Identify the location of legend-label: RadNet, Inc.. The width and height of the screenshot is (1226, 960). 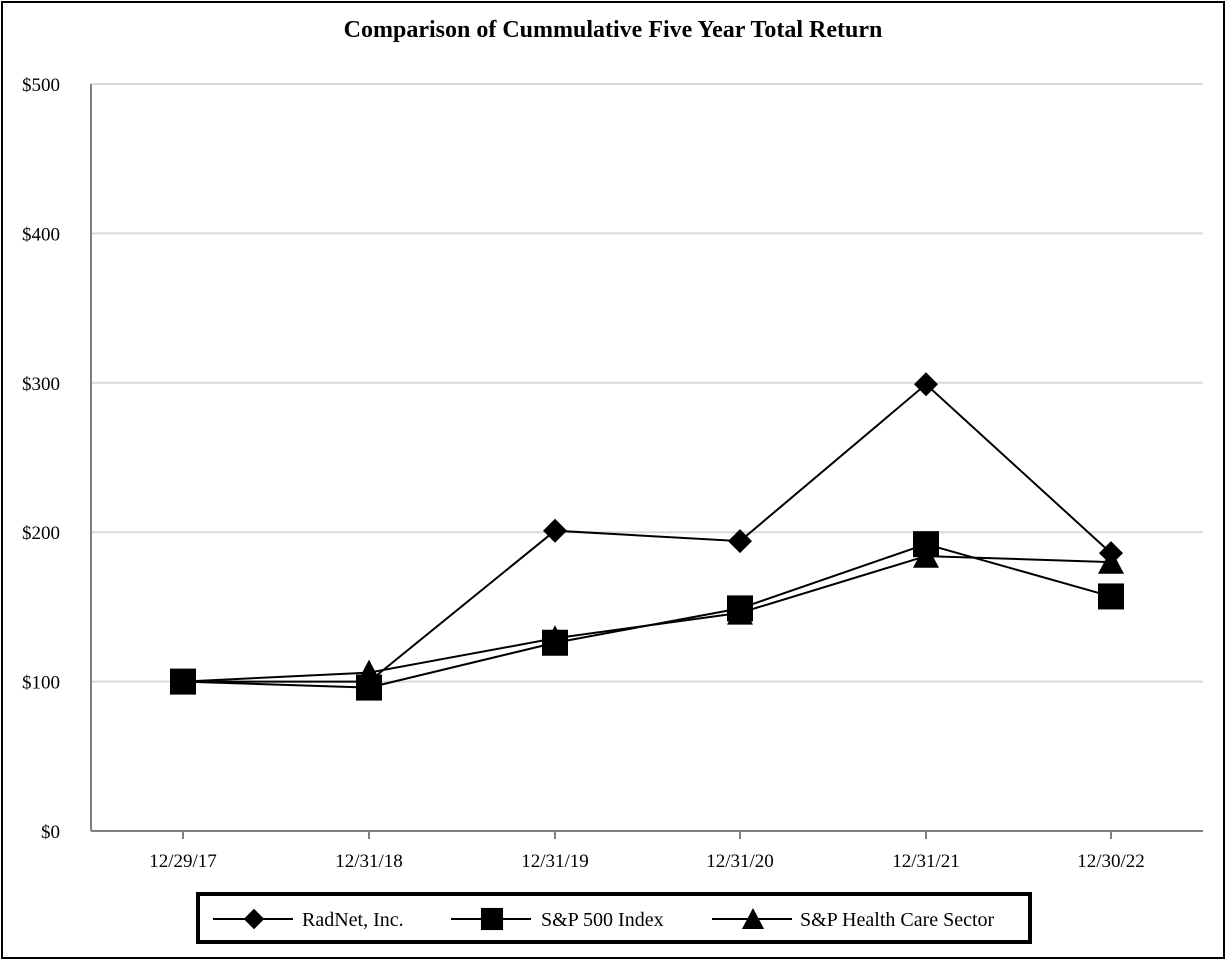
(353, 920).